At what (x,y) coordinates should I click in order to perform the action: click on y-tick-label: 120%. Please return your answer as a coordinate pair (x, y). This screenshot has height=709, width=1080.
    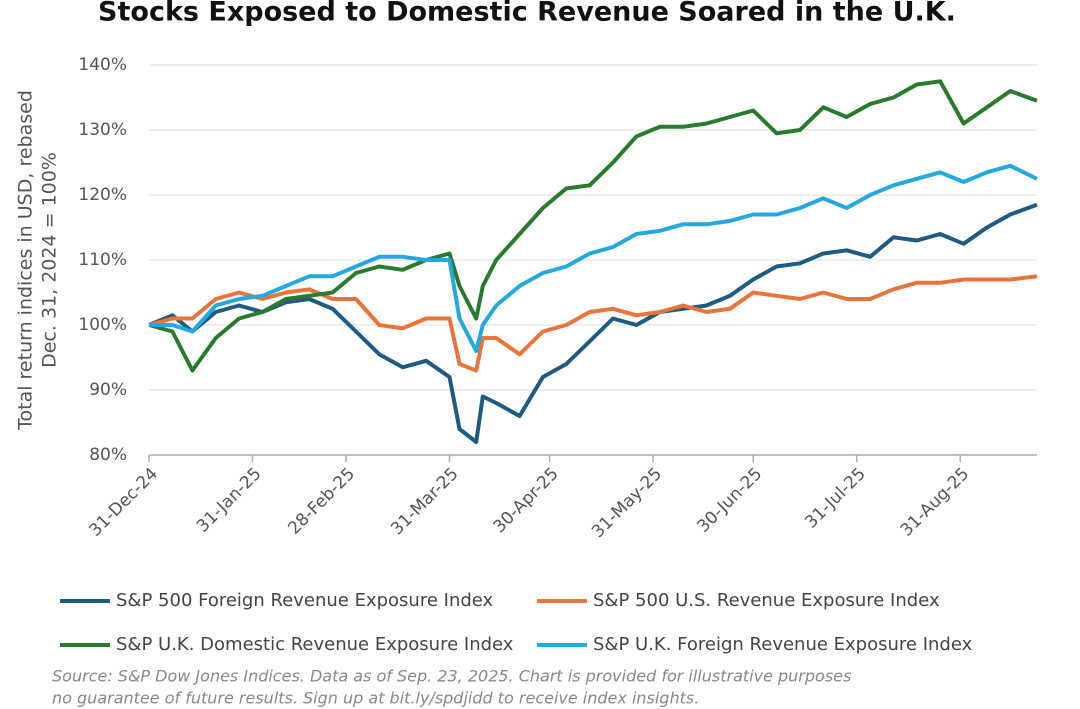
    Looking at the image, I should click on (102, 195).